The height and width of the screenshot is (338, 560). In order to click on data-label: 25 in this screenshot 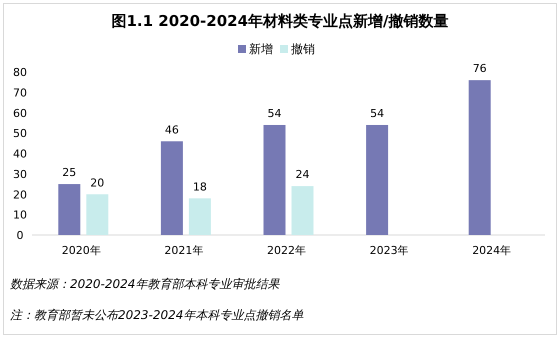, I will do `click(69, 173)`.